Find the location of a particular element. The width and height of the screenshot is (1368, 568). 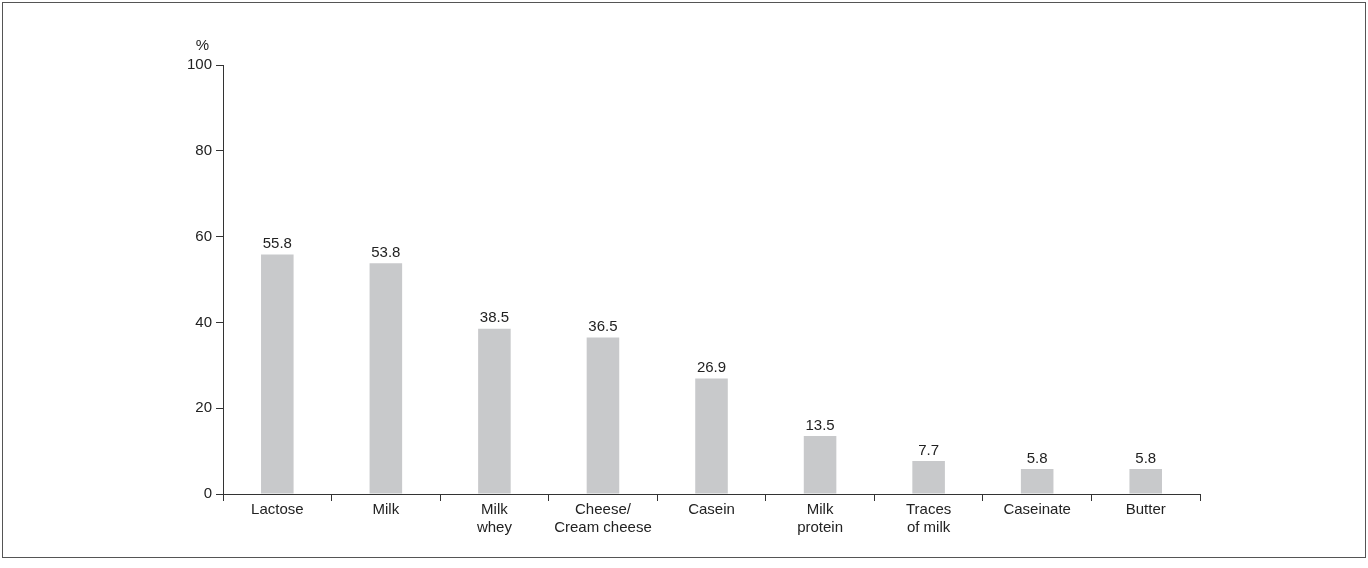

data-label: 38.5 is located at coordinates (494, 317).